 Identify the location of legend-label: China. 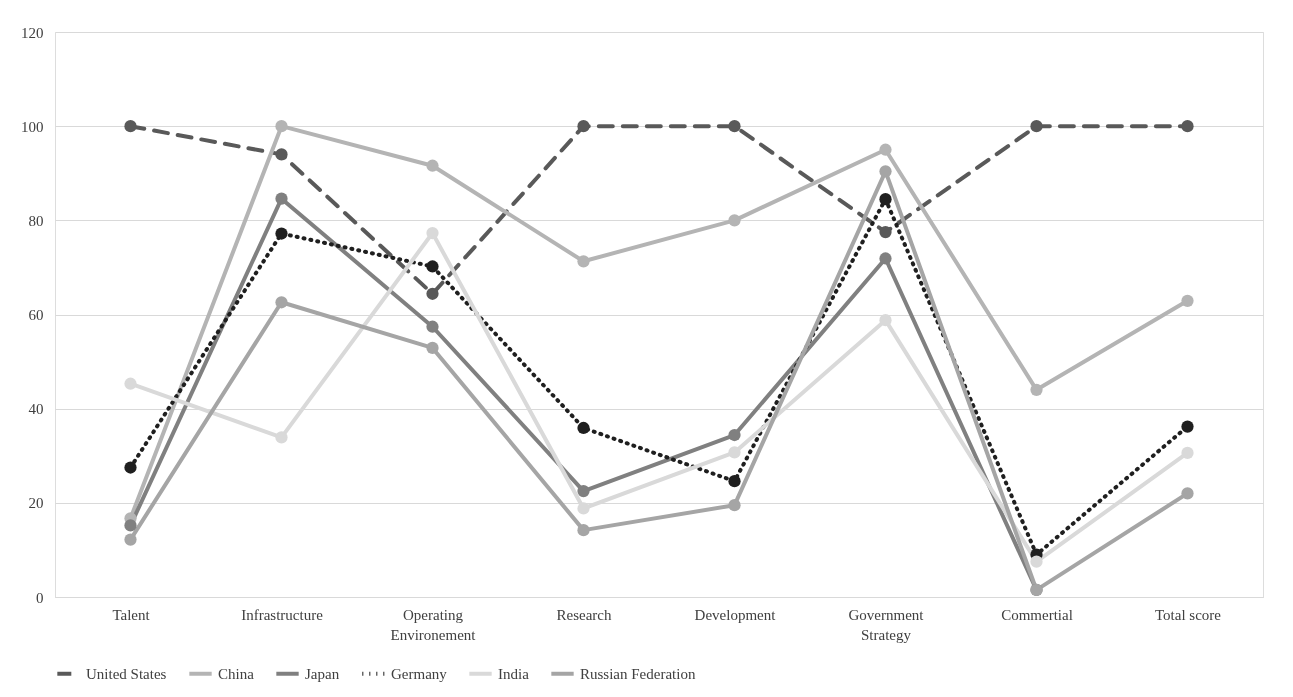
(236, 673).